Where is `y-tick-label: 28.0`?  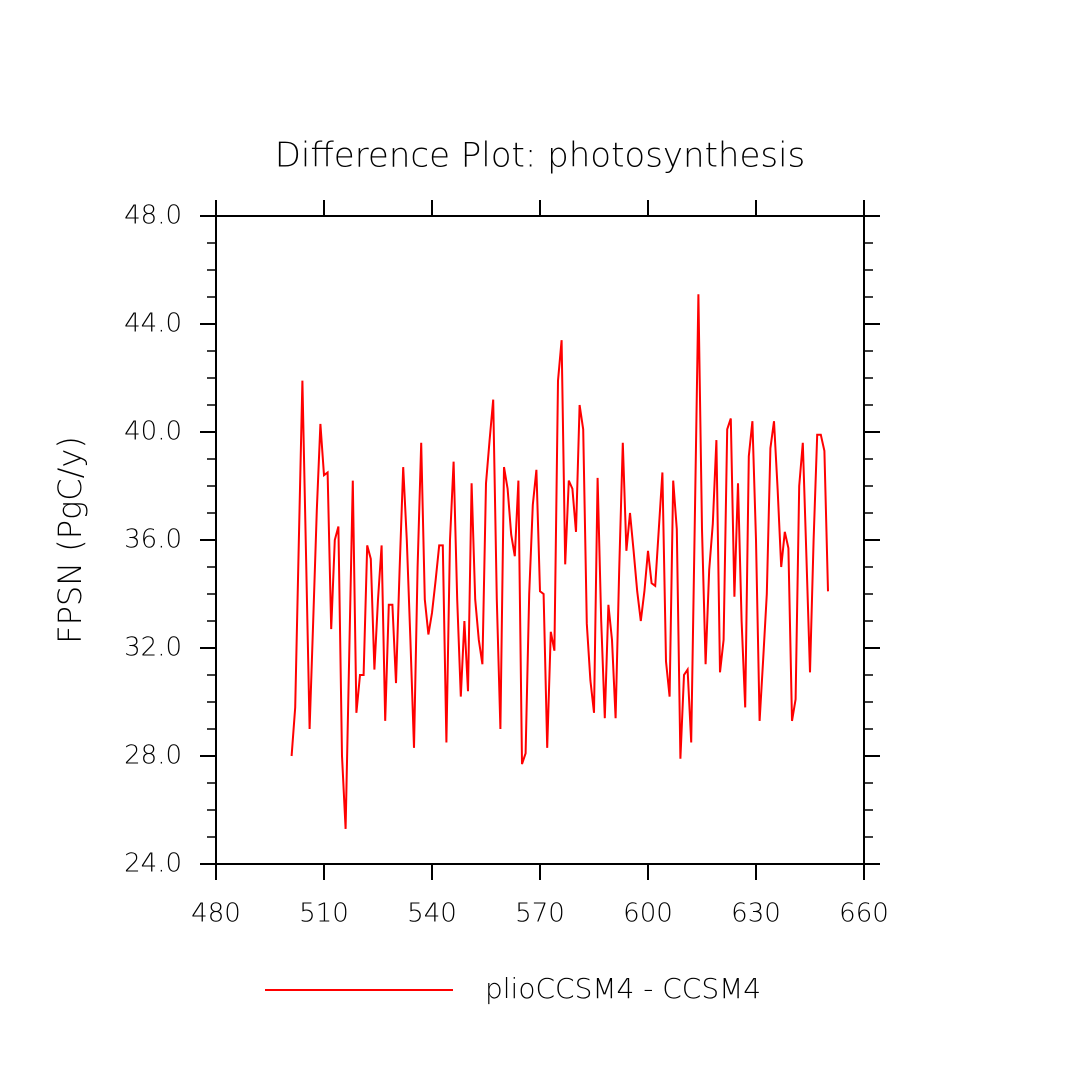
y-tick-label: 28.0 is located at coordinates (153, 756).